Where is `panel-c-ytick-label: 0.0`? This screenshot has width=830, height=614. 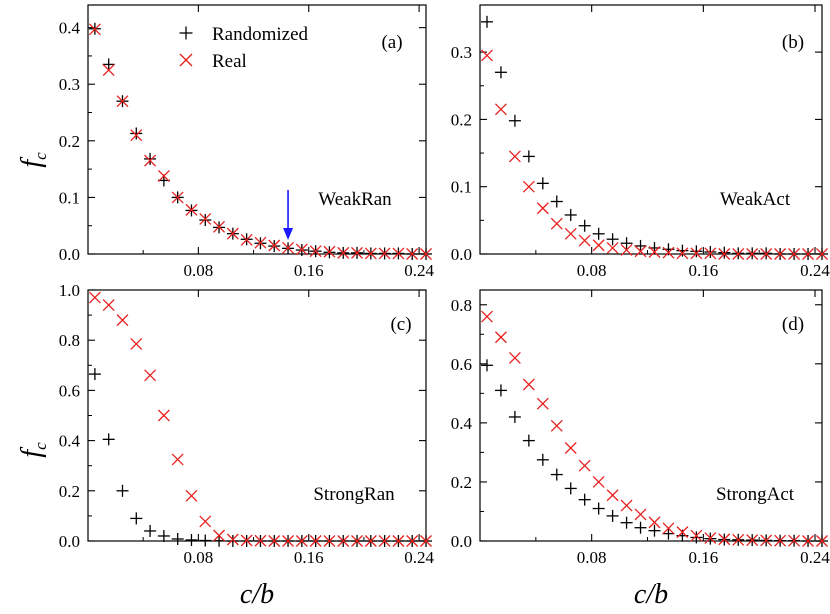
panel-c-ytick-label: 0.0 is located at coordinates (69, 541).